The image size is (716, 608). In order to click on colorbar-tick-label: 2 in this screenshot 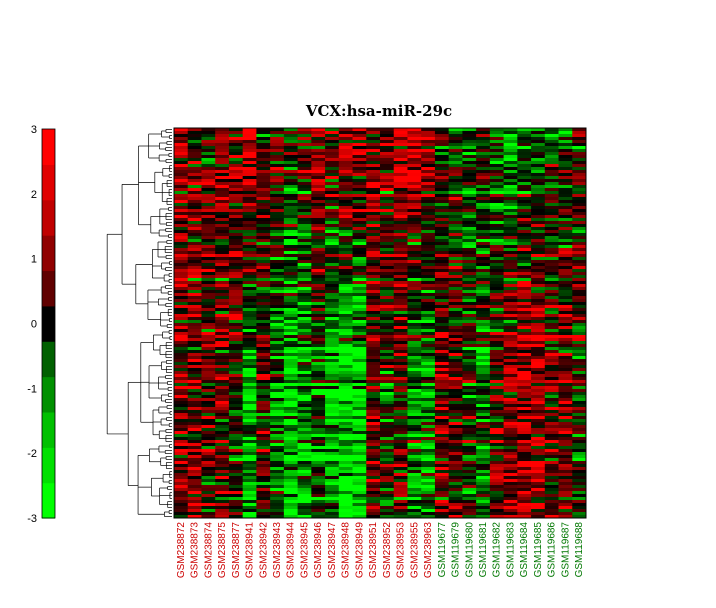, I will do `click(34, 195)`.